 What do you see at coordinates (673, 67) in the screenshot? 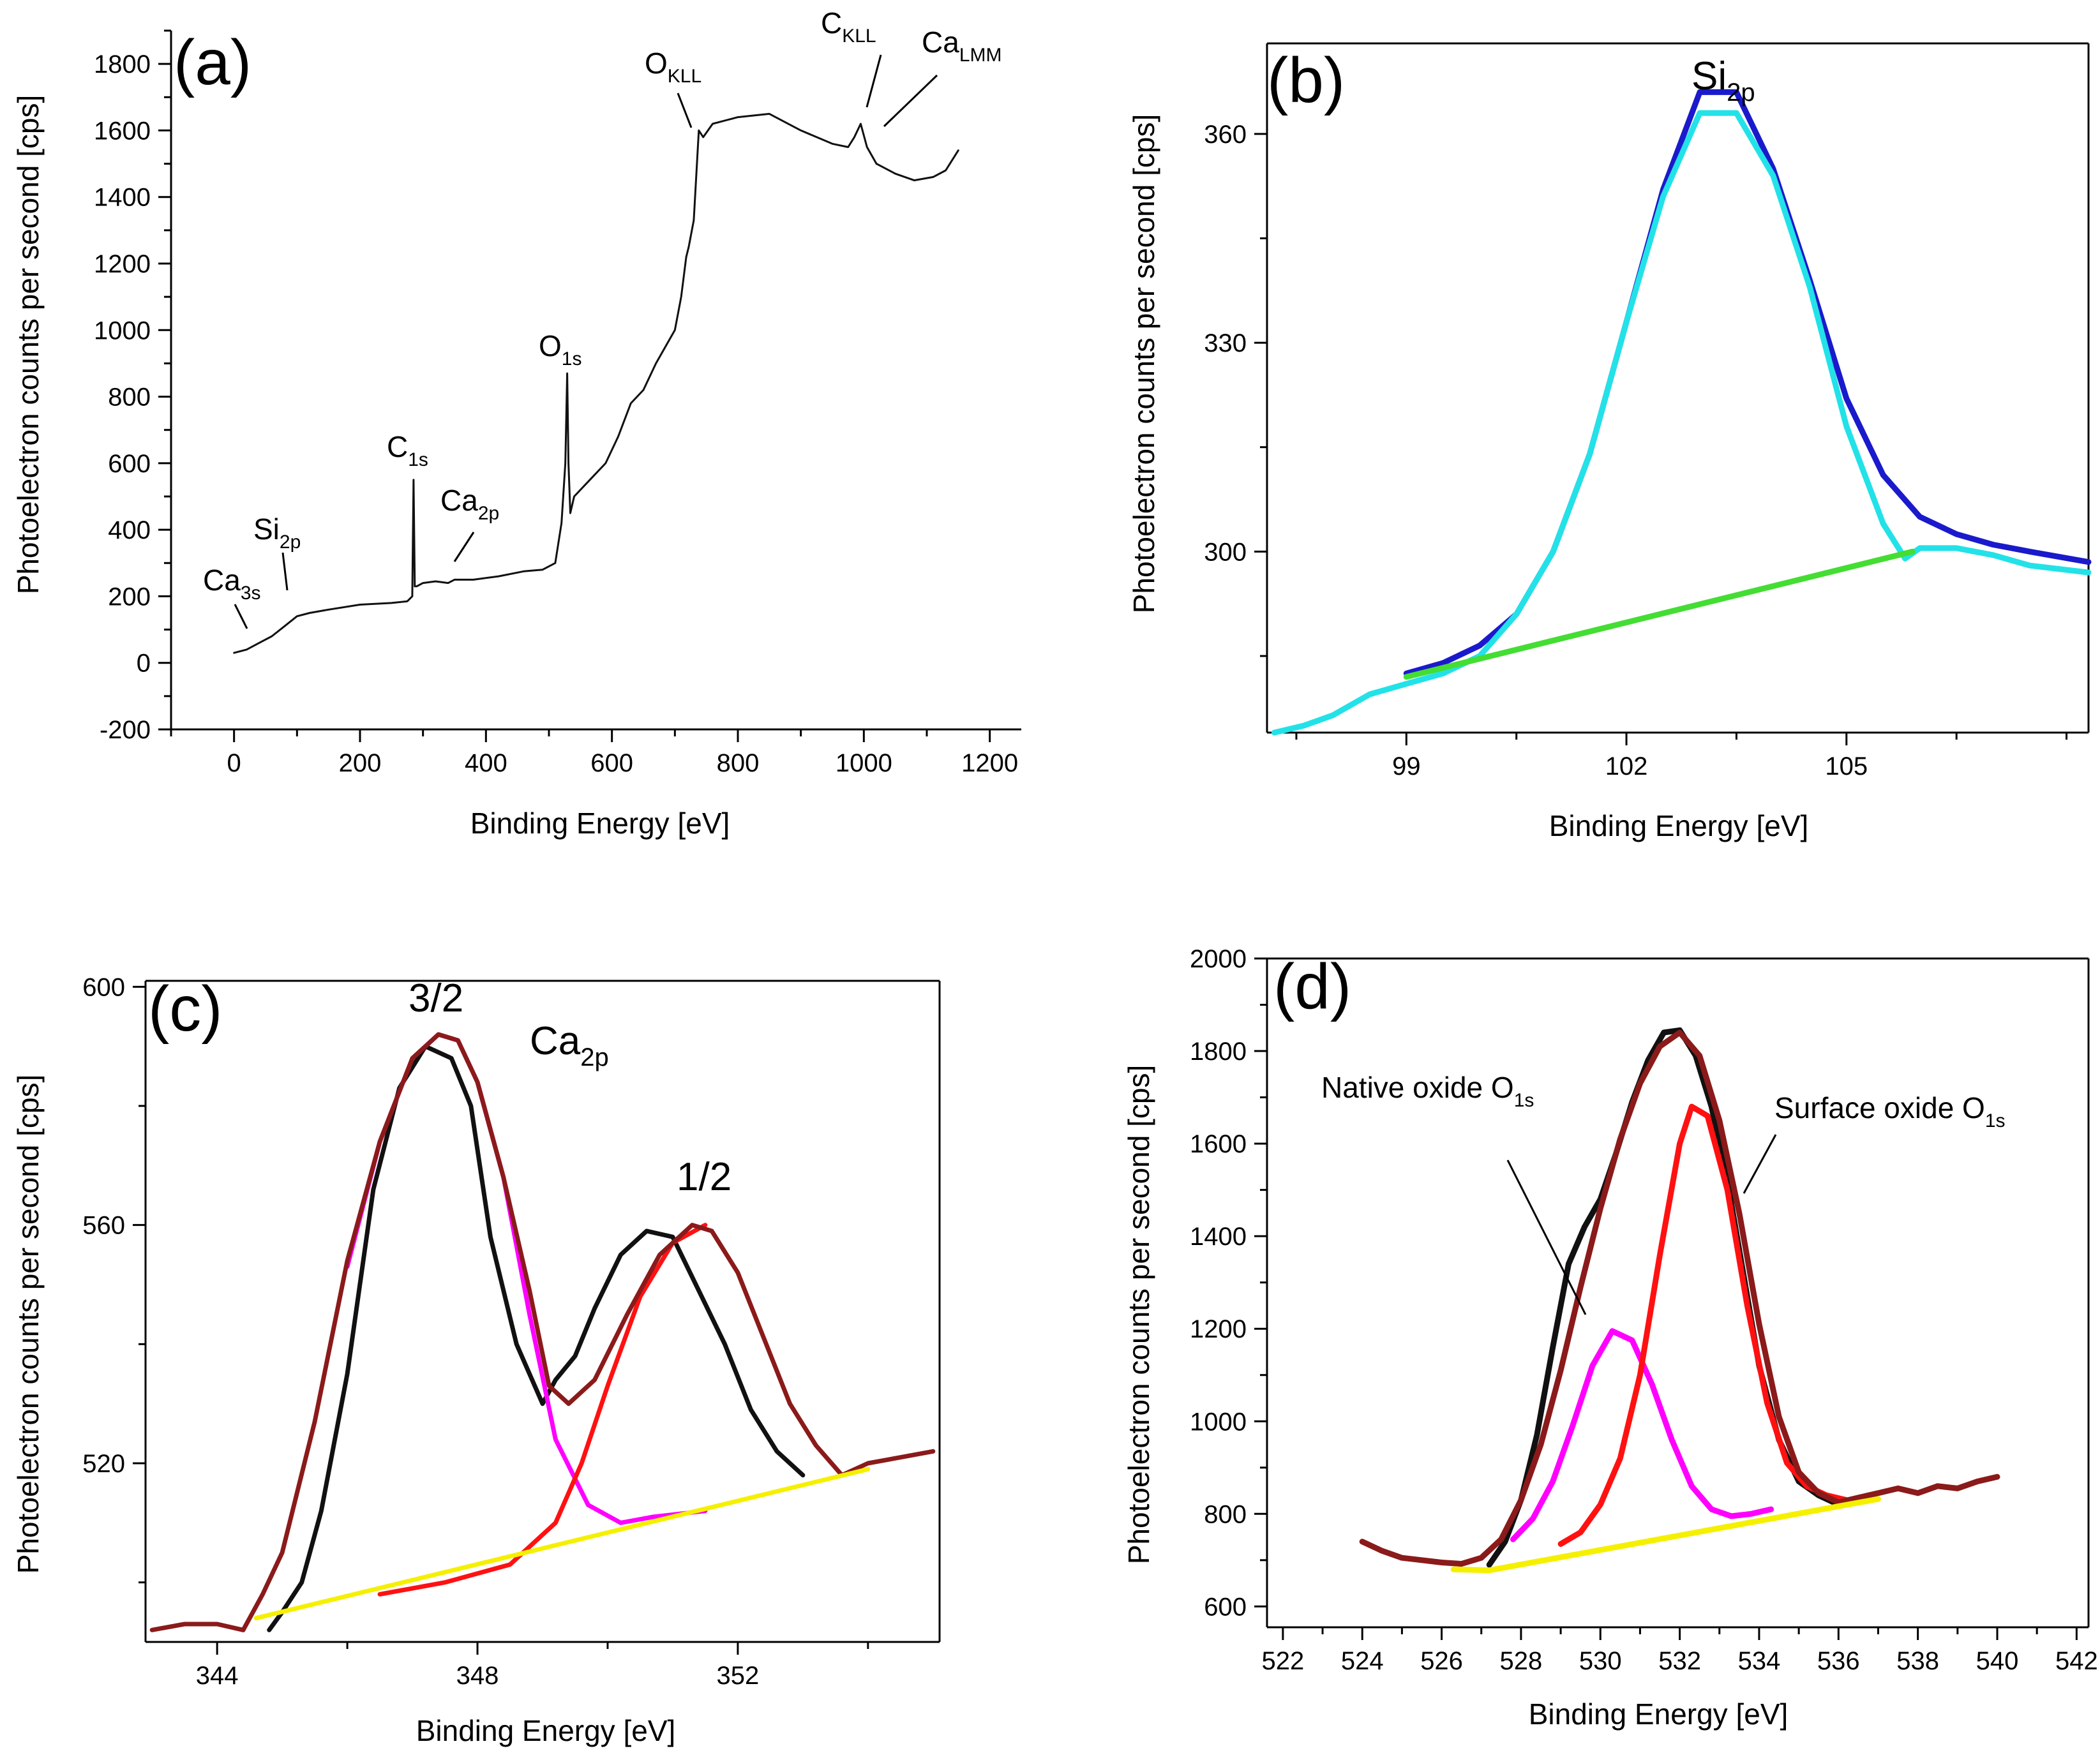
I see `okll-annotation: OKLL` at bounding box center [673, 67].